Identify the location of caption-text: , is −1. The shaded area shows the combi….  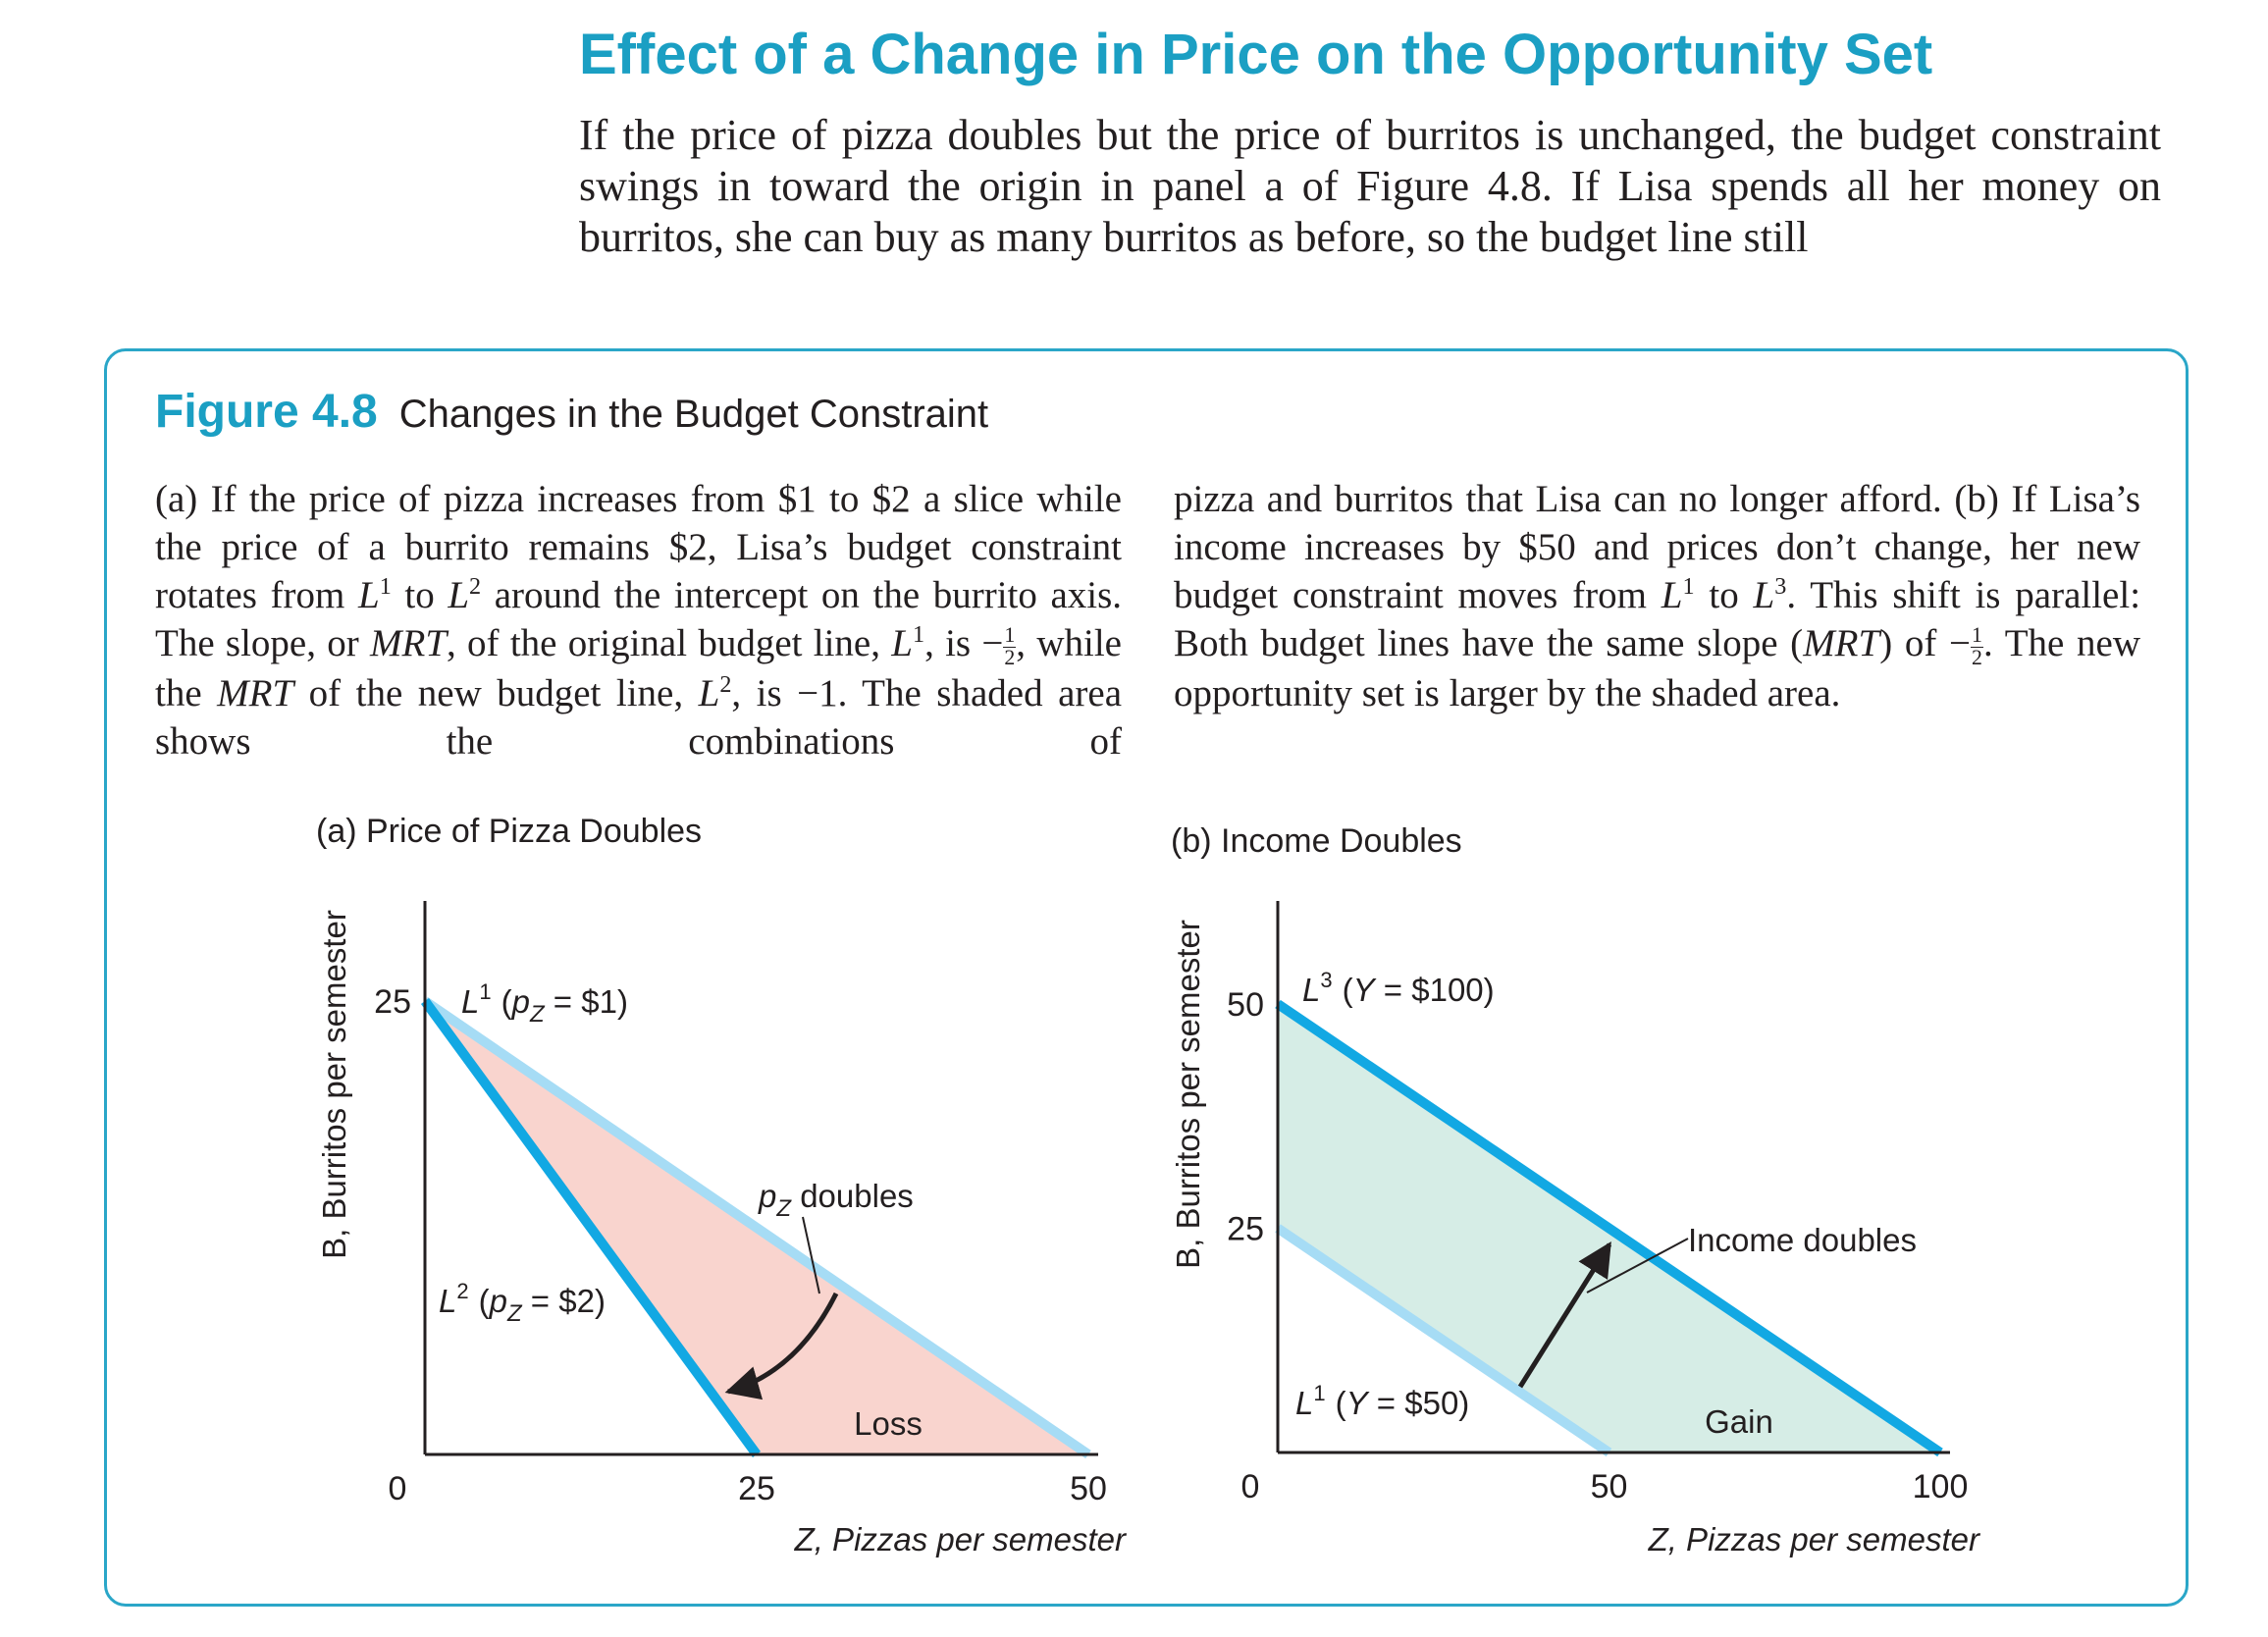
(639, 718).